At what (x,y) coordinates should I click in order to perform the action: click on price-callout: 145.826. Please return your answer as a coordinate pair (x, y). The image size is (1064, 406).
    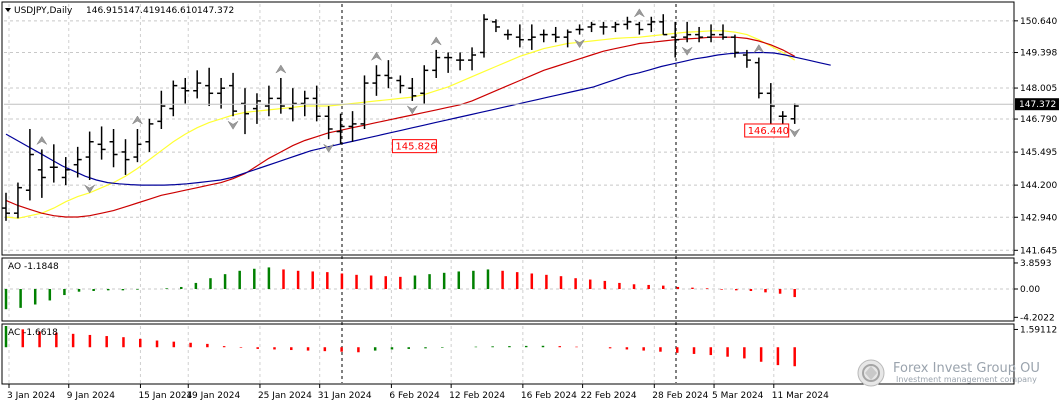
    Looking at the image, I should click on (414, 146).